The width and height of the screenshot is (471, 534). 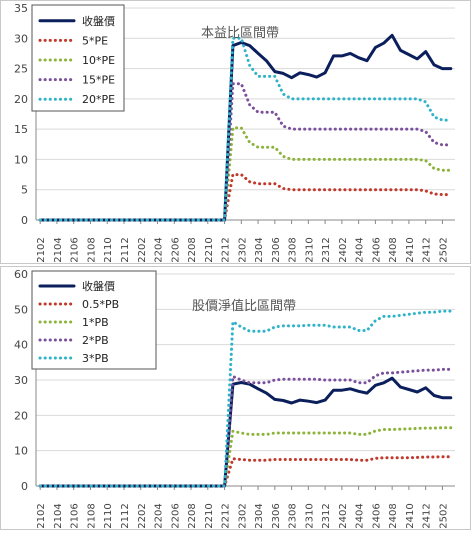 What do you see at coordinates (240, 33) in the screenshot?
I see `chart-title: 本益比區間帶` at bounding box center [240, 33].